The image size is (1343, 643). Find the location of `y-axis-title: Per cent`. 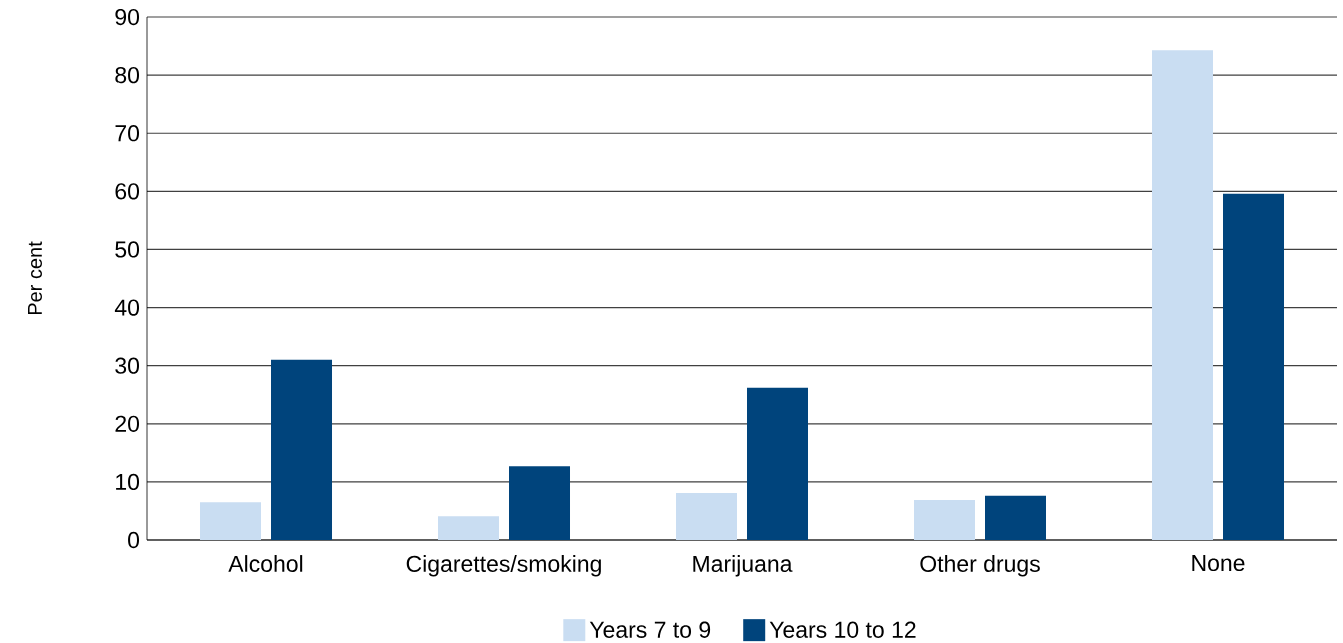

y-axis-title: Per cent is located at coordinates (35, 278).